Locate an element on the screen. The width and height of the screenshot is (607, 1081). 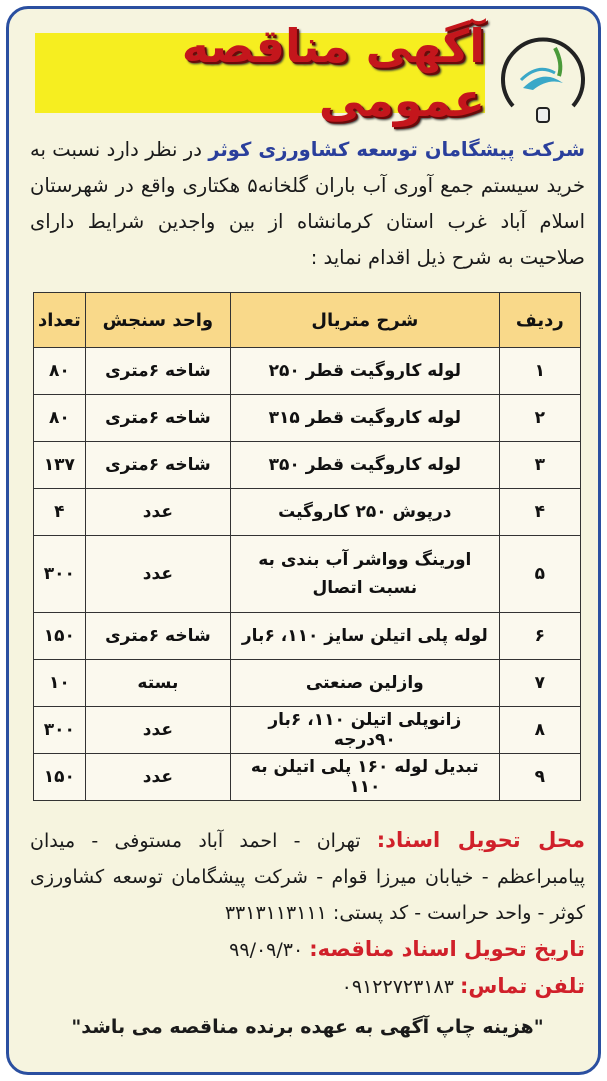
cell-quantity: ۱۳۷ is located at coordinates (59, 465).